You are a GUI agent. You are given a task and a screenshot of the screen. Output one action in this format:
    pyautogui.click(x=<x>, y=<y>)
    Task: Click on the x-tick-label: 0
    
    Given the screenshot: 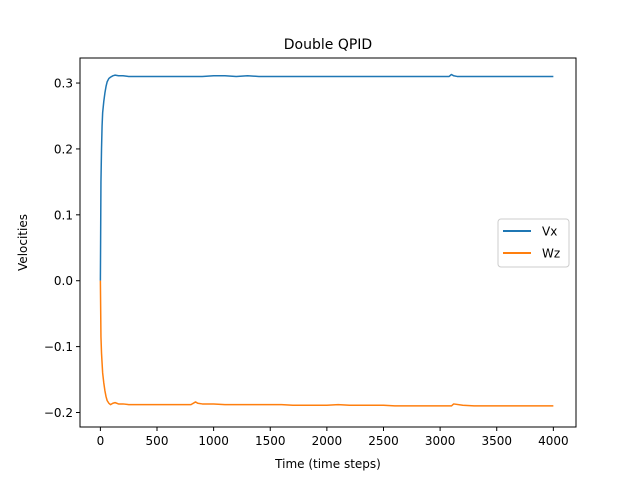 What is the action you would take?
    pyautogui.click(x=101, y=441)
    